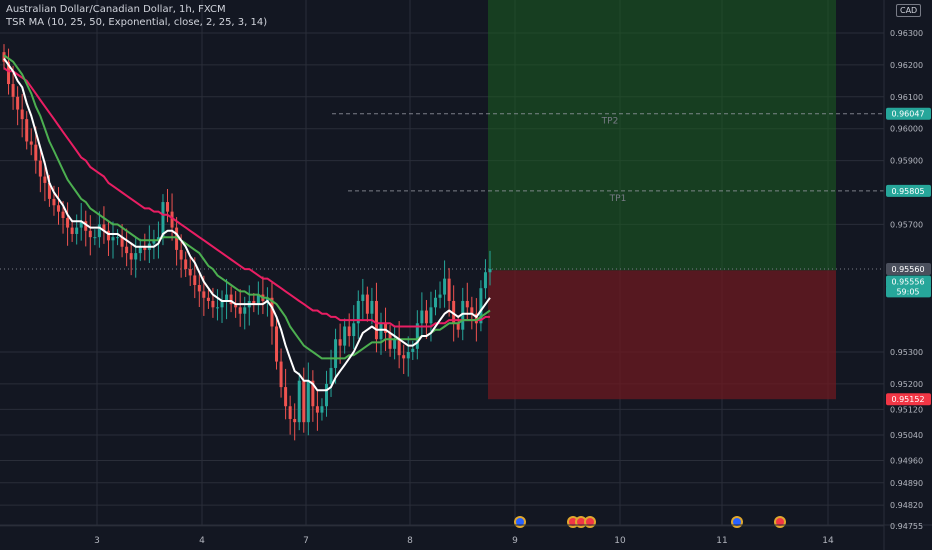  Describe the element at coordinates (906, 435) in the screenshot. I see `price-tick-label: 0.95040` at that location.